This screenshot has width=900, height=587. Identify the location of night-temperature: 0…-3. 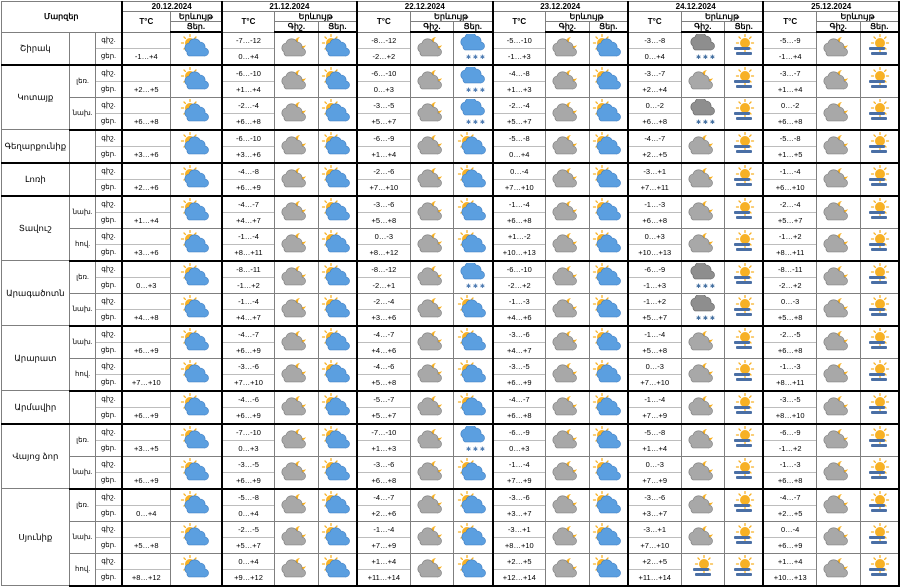
(654, 465).